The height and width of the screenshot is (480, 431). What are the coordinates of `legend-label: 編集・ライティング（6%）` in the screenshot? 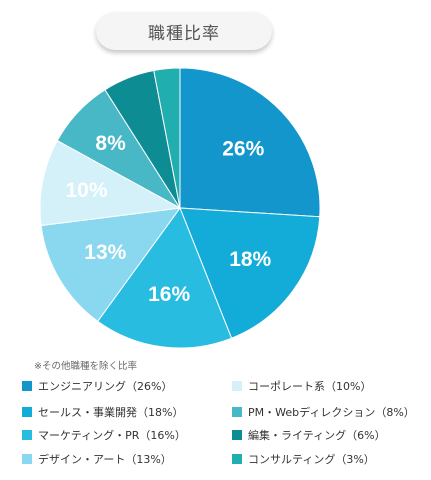 It's located at (317, 435).